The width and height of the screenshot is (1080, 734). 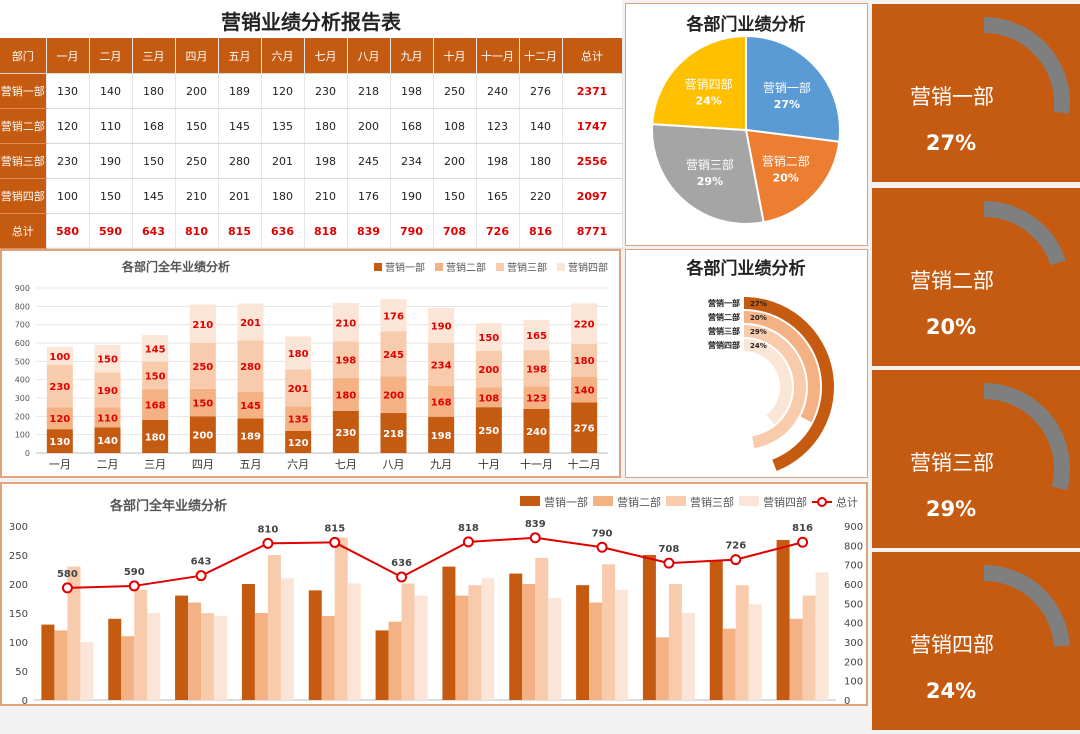 What do you see at coordinates (412, 161) in the screenshot?
I see `table-cell: 234` at bounding box center [412, 161].